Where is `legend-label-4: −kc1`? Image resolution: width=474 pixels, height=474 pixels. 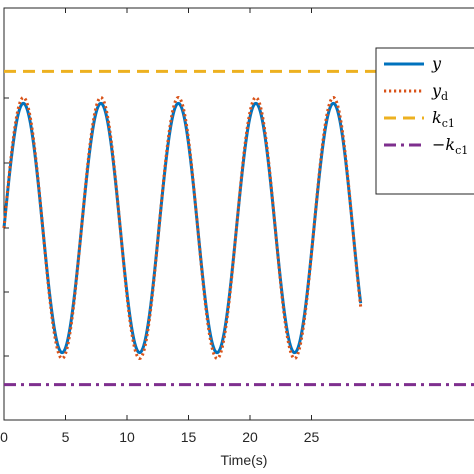
legend-label-4: −kc1 is located at coordinates (450, 146).